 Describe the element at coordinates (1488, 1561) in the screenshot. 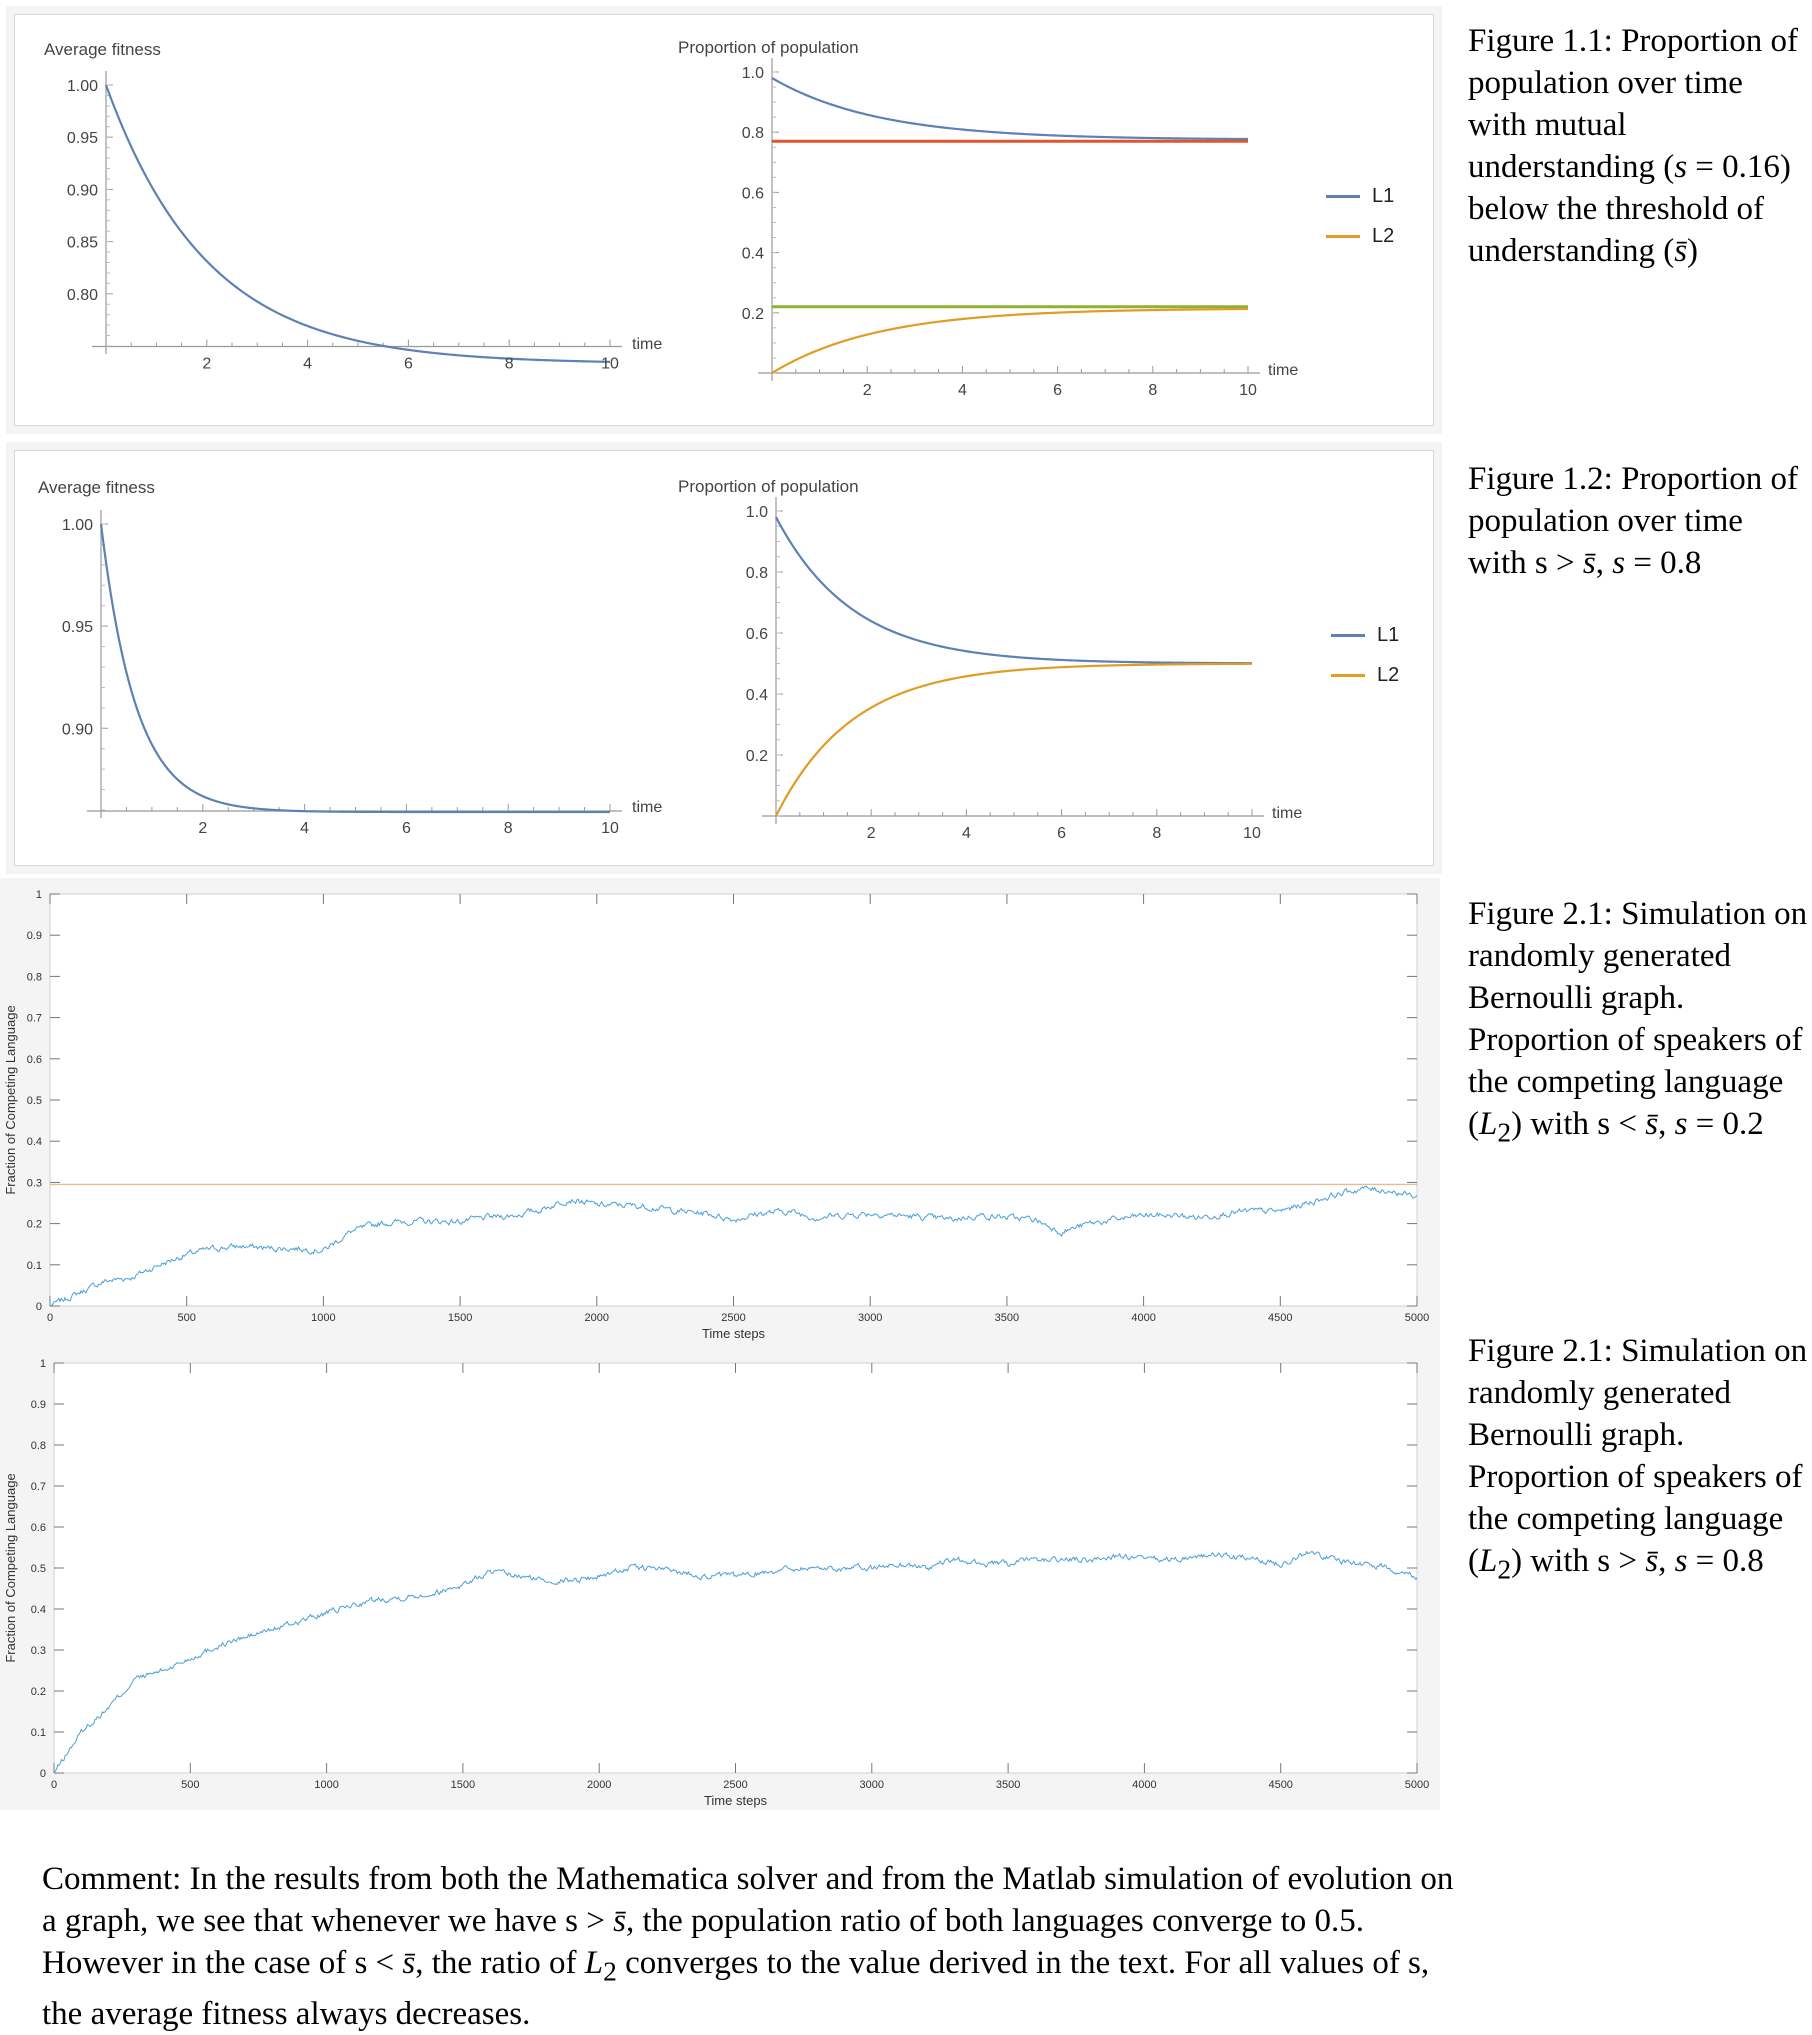

I see `caption-math: L` at that location.